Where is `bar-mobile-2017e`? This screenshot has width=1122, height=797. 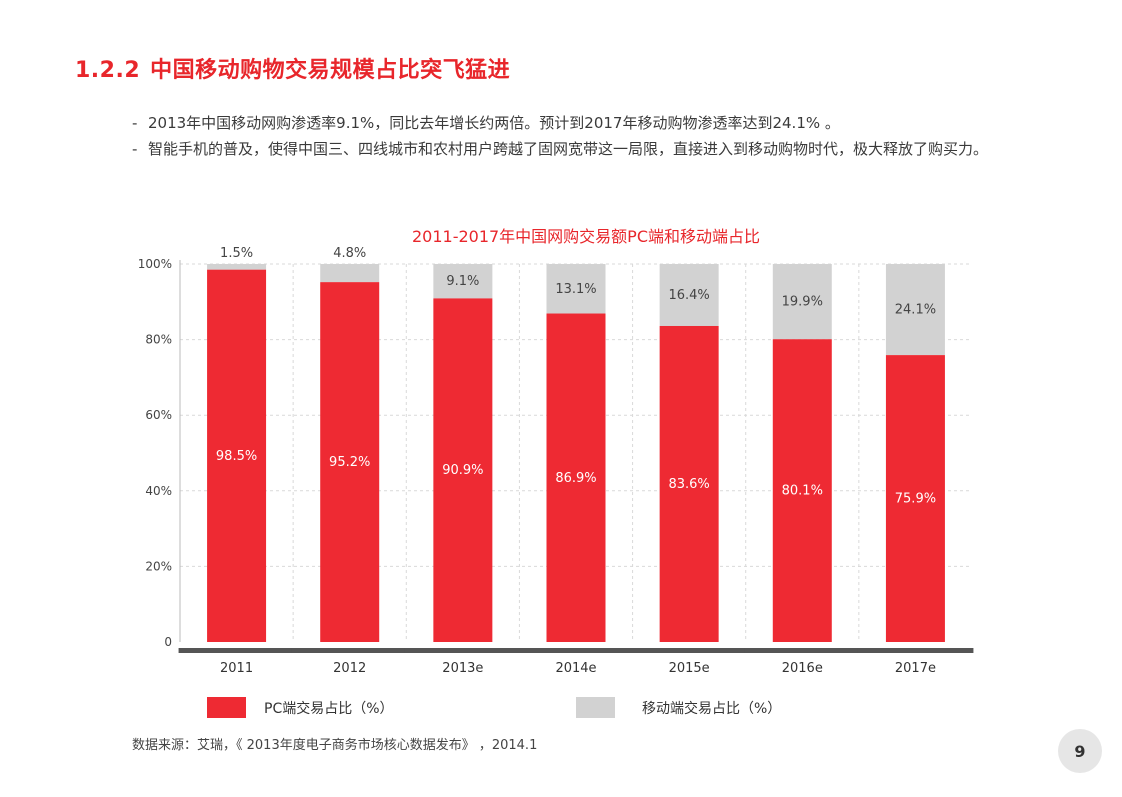 bar-mobile-2017e is located at coordinates (915, 310).